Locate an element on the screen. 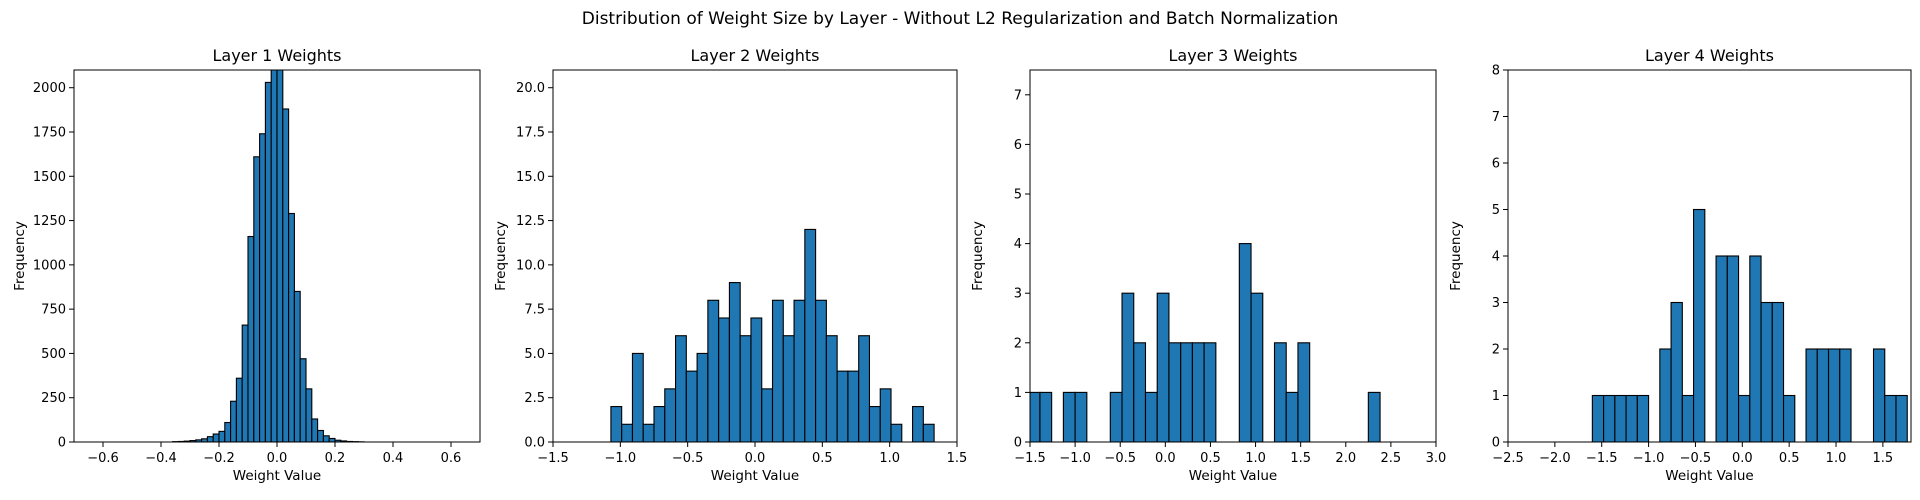 Image resolution: width=1920 pixels, height=500 pixels. chart-4-y-tick-label: 5 is located at coordinates (1496, 210).